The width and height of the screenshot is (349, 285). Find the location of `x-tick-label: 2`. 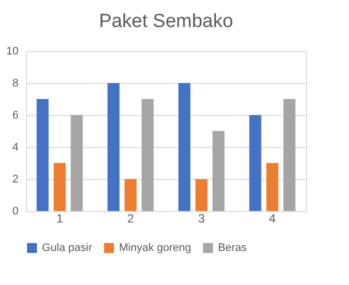

x-tick-label: 2 is located at coordinates (130, 219).